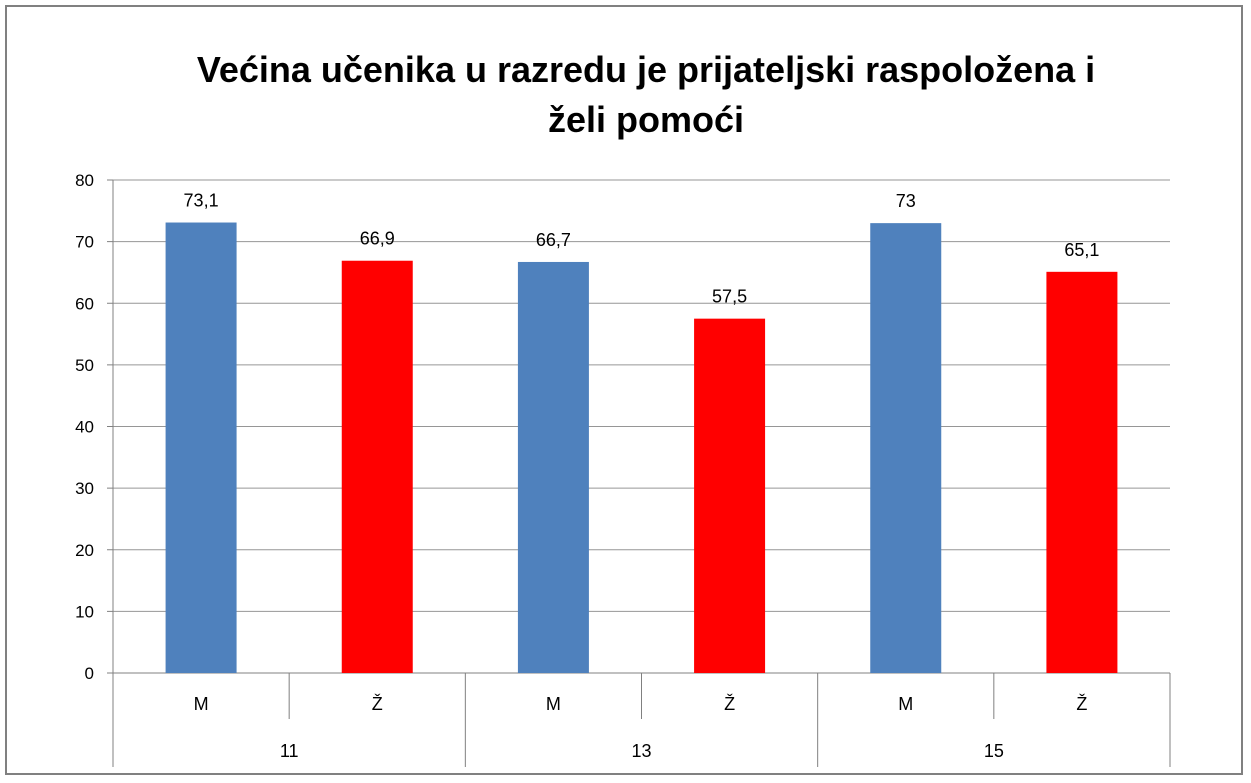 The height and width of the screenshot is (783, 1251). What do you see at coordinates (729, 297) in the screenshot?
I see `data-label: 57,5` at bounding box center [729, 297].